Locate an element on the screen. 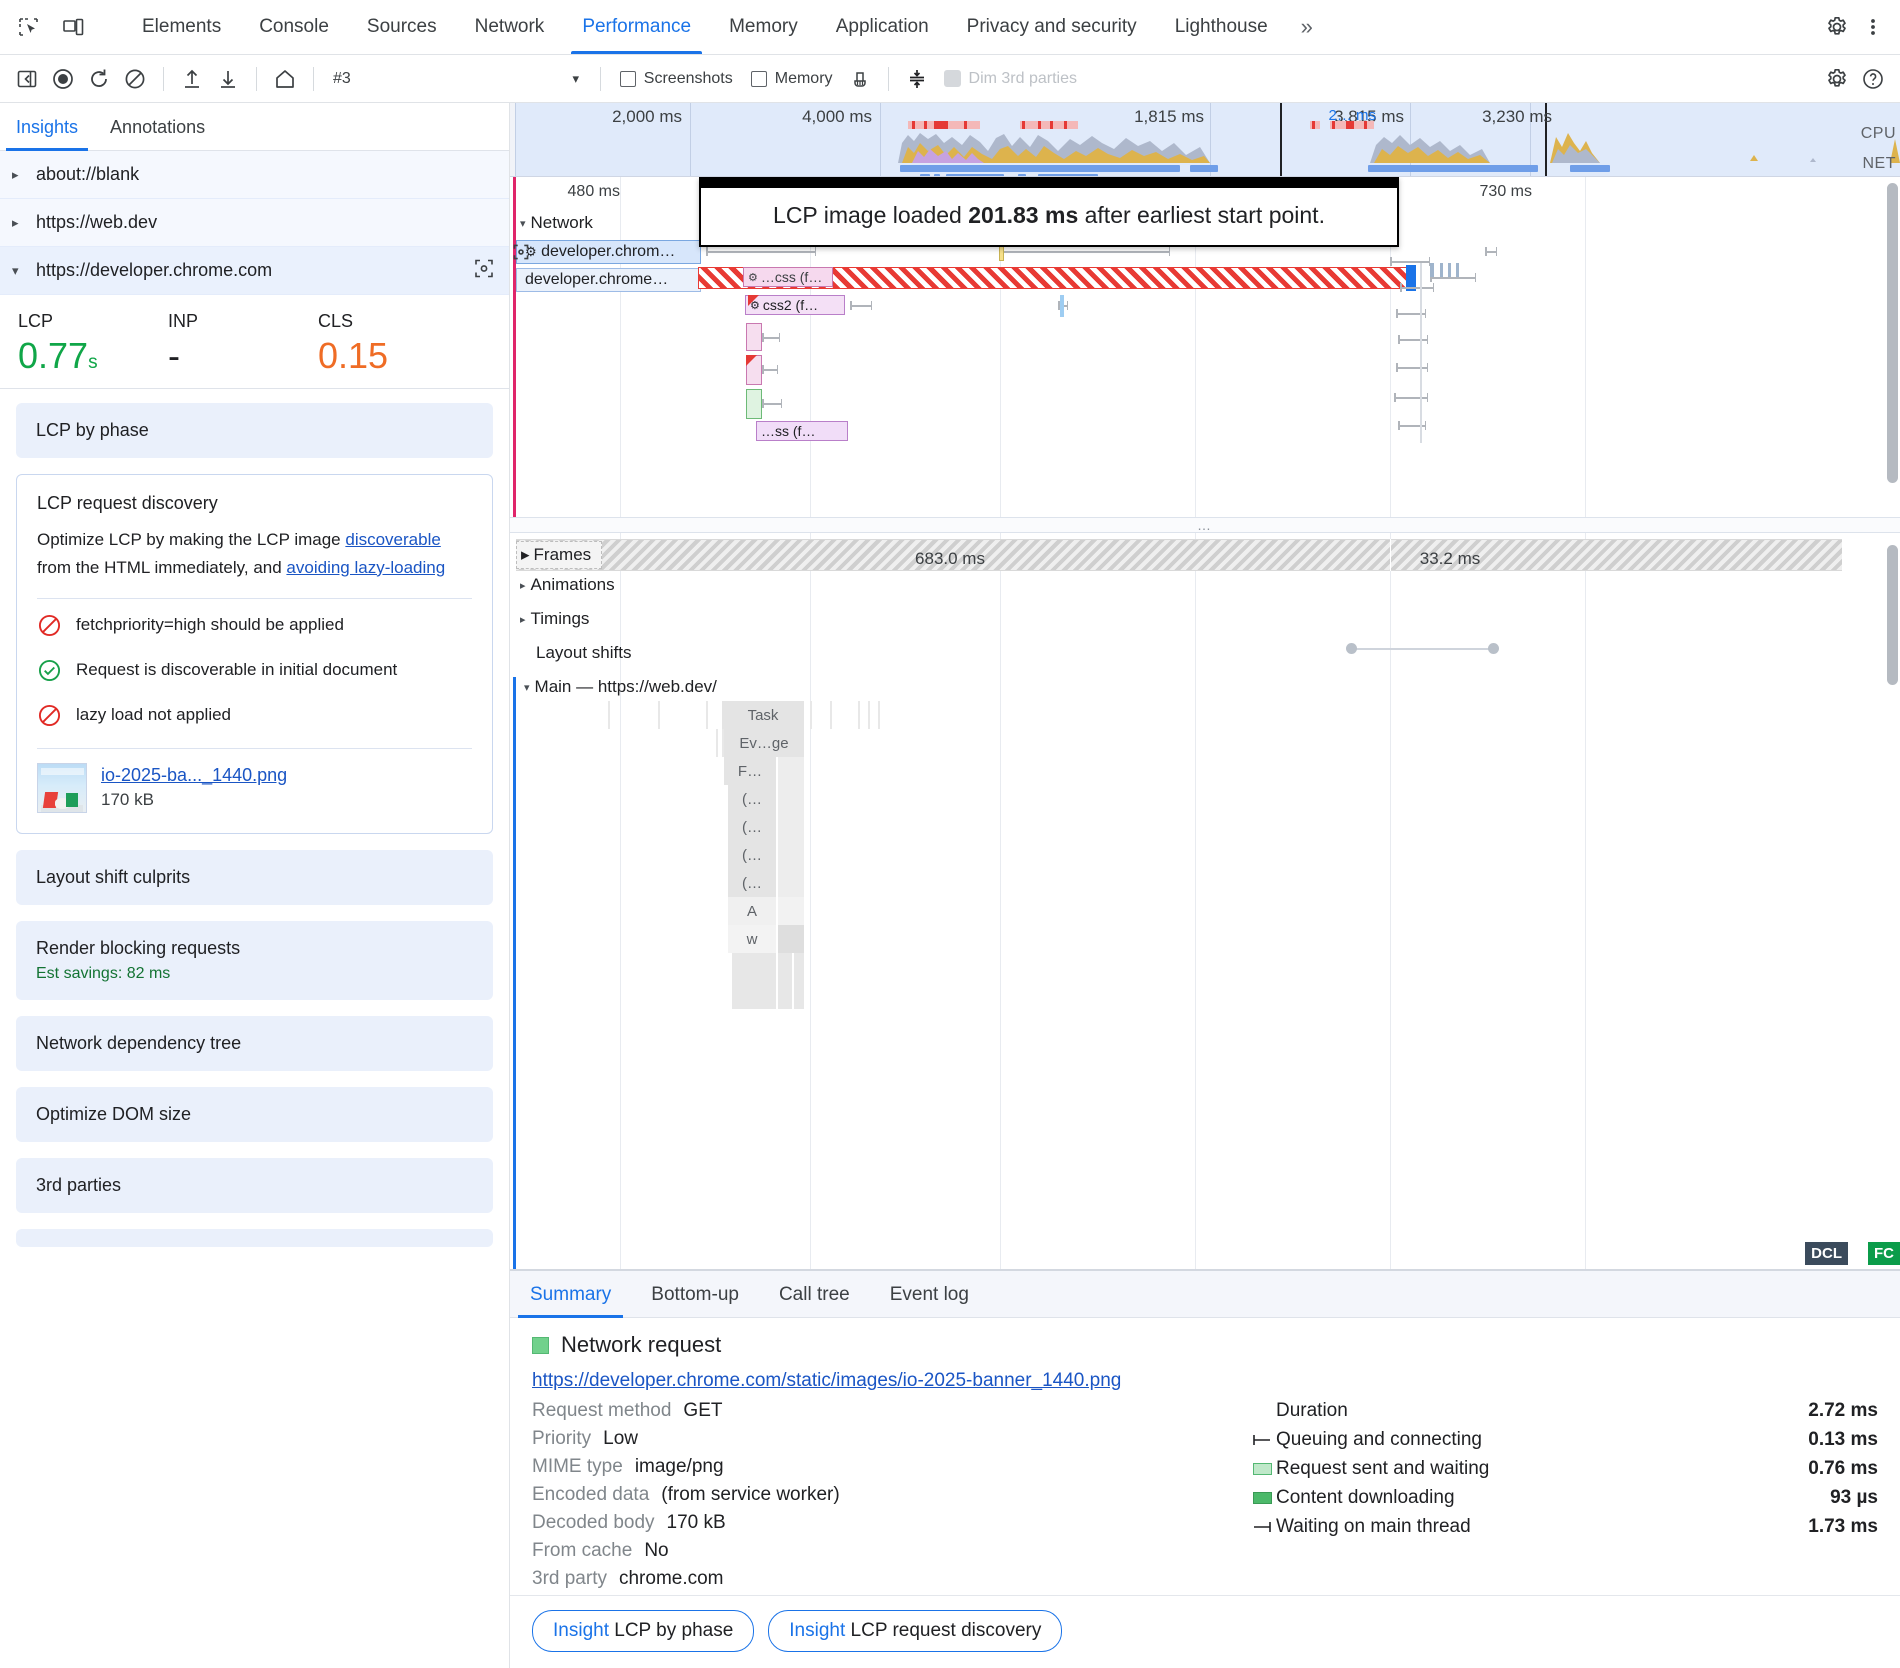 This screenshot has width=1900, height=1668. detail-value: No is located at coordinates (656, 1550).